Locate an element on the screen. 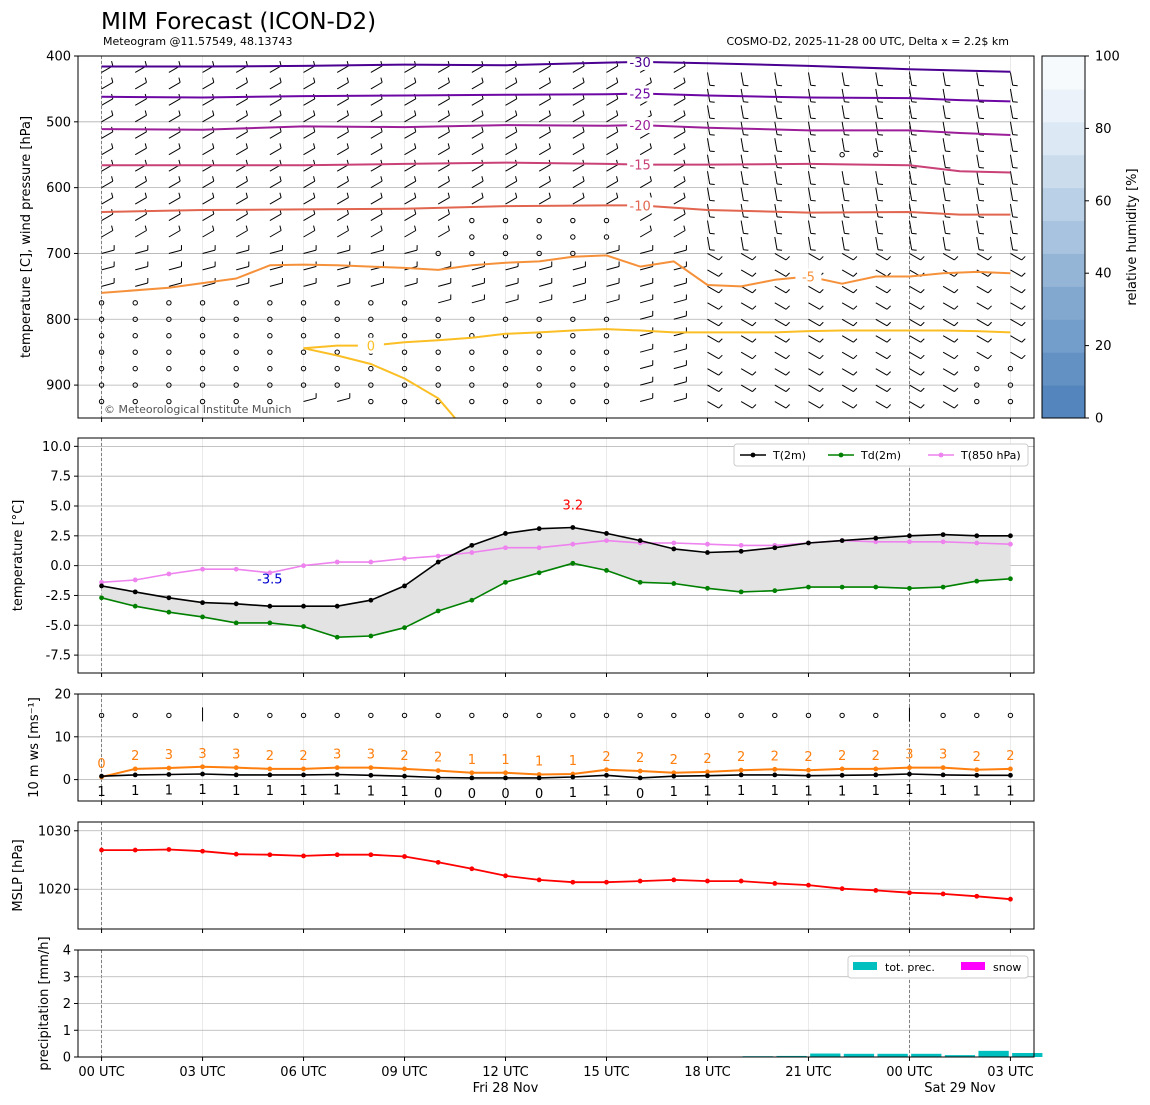  precipitation-legend: tot. prec. snow is located at coordinates (938, 967).